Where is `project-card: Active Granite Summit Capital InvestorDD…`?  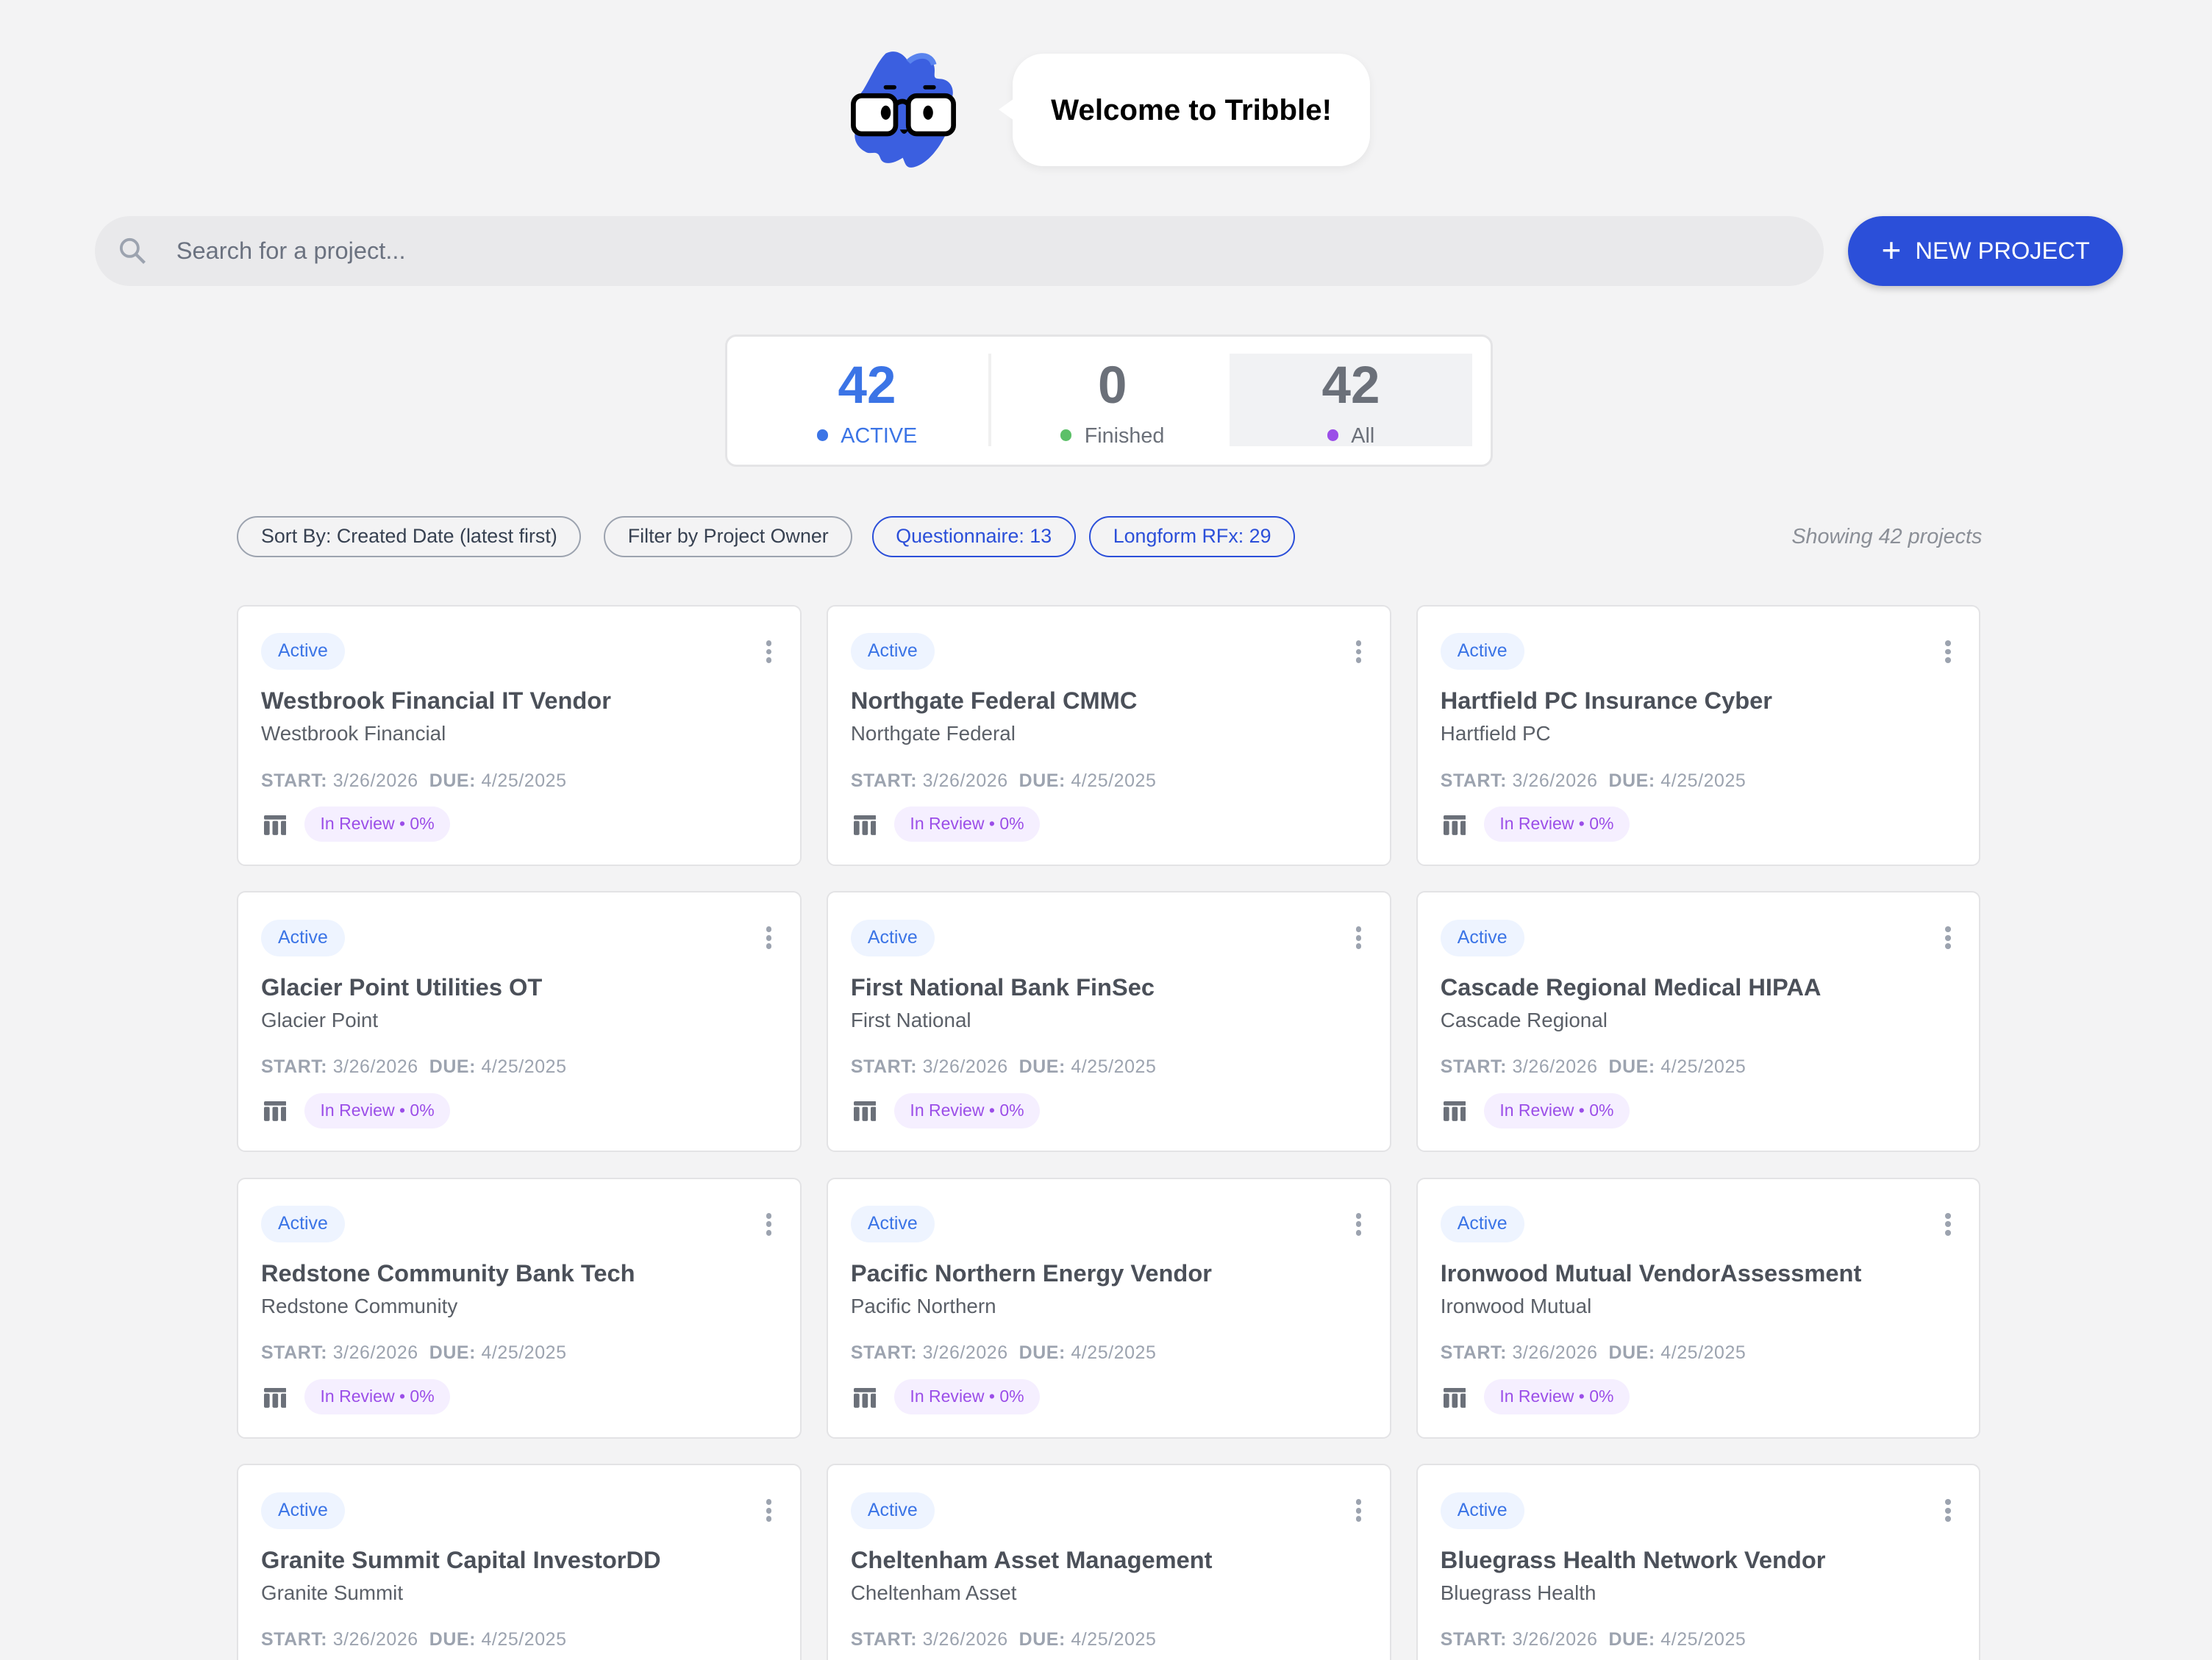 project-card: Active Granite Summit Capital InvestorDD… is located at coordinates (519, 1562).